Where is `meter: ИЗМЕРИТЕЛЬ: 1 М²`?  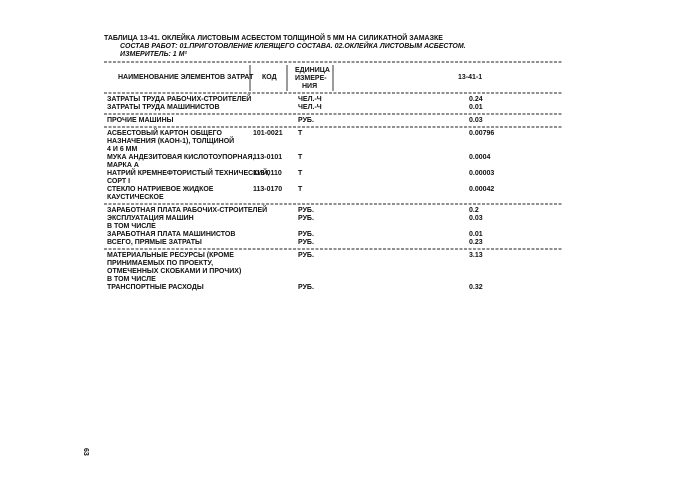
meter: ИЗМЕРИТЕЛЬ: 1 М² is located at coordinates (153, 54).